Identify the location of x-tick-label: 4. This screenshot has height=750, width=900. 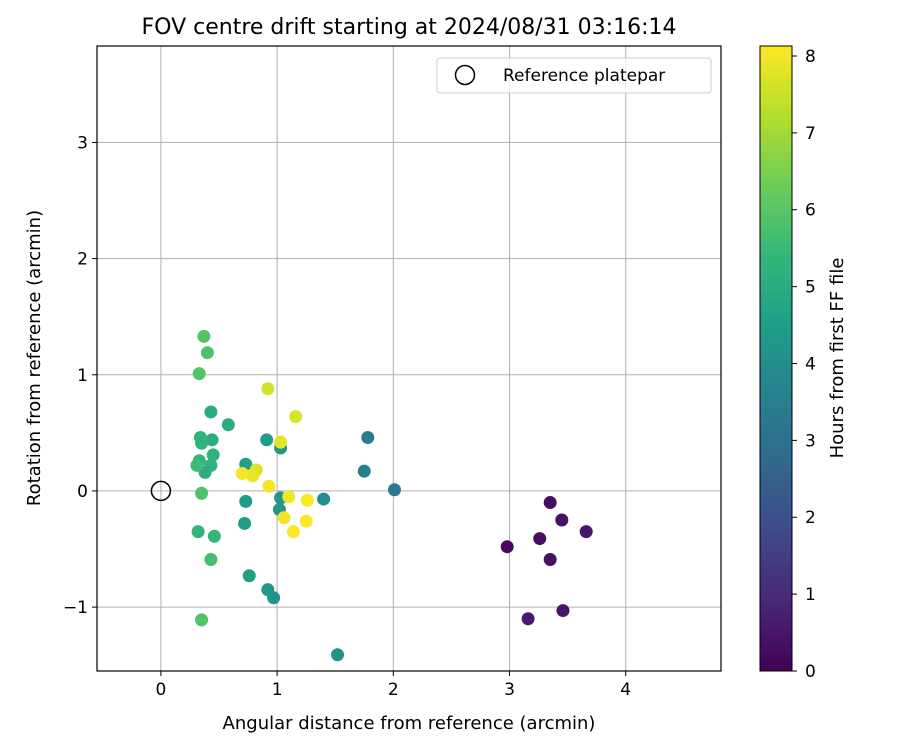
(625, 690).